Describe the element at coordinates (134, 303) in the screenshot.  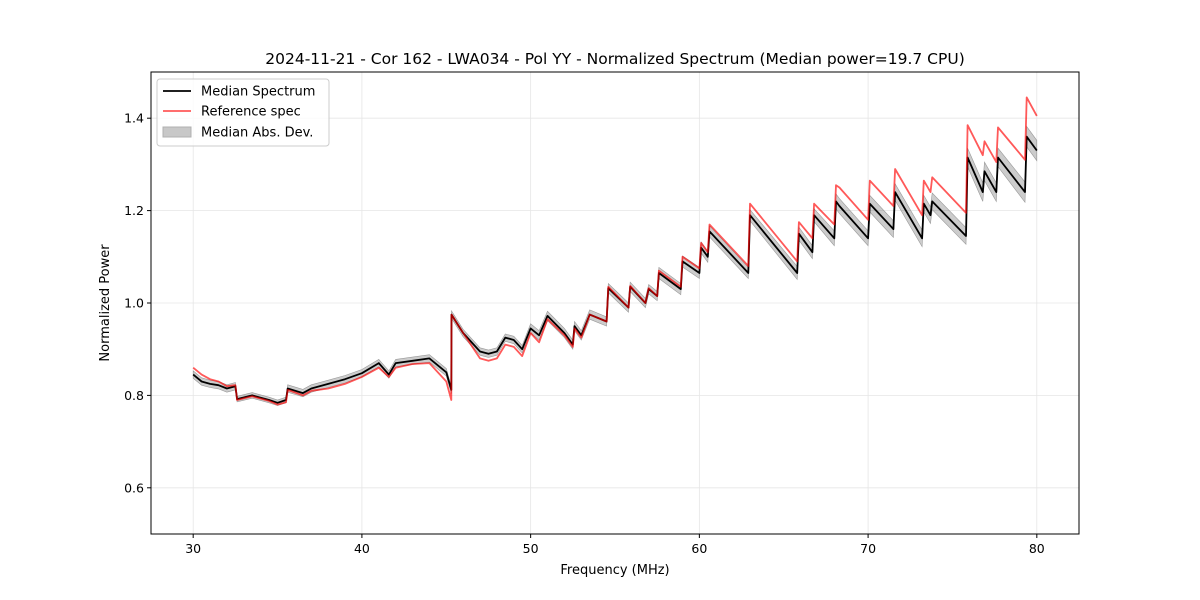
I see `y-tick-label: 1.0` at that location.